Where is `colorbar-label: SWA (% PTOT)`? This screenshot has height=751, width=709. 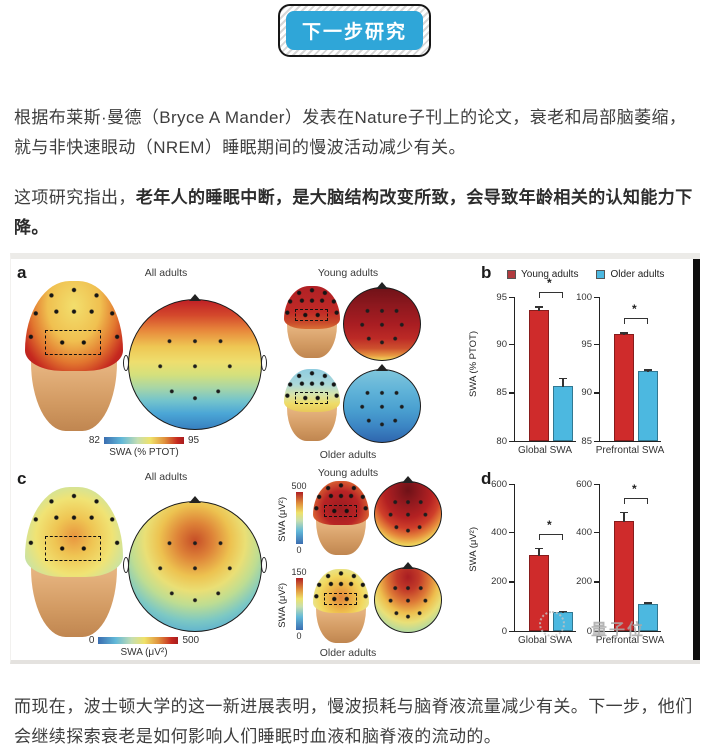 colorbar-label: SWA (% PTOT) is located at coordinates (144, 452).